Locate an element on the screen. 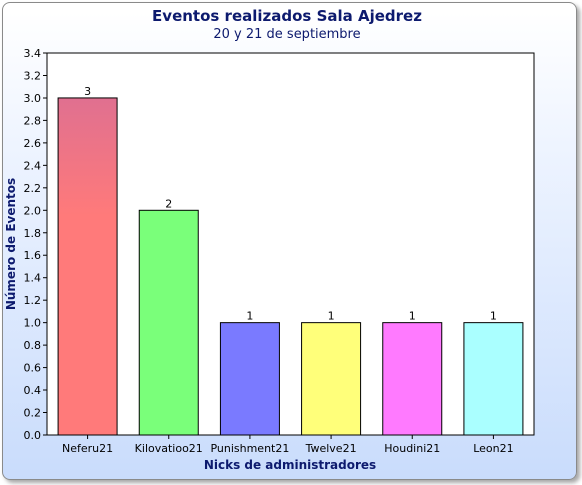 The width and height of the screenshot is (582, 485). y-tick-label: 1.4 is located at coordinates (33, 278).